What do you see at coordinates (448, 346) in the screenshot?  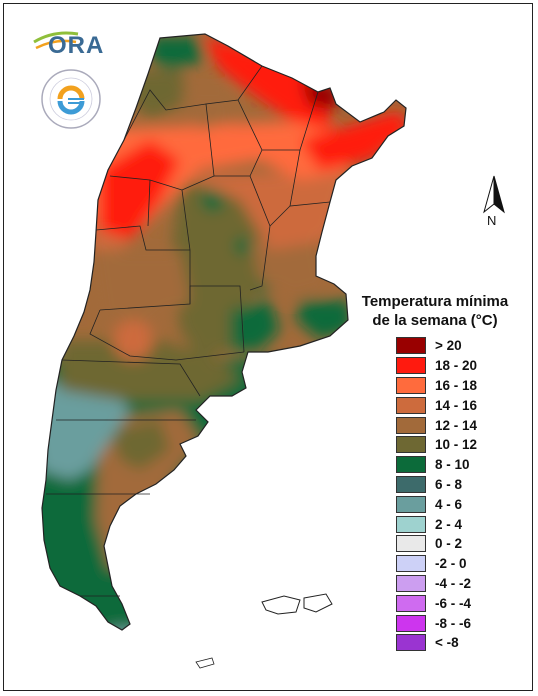 I see `legend-label: > 20` at bounding box center [448, 346].